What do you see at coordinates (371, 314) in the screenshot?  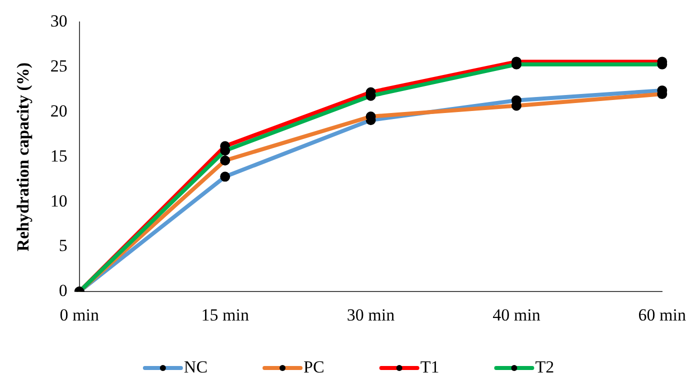 I see `x-tick-label: 30 min` at bounding box center [371, 314].